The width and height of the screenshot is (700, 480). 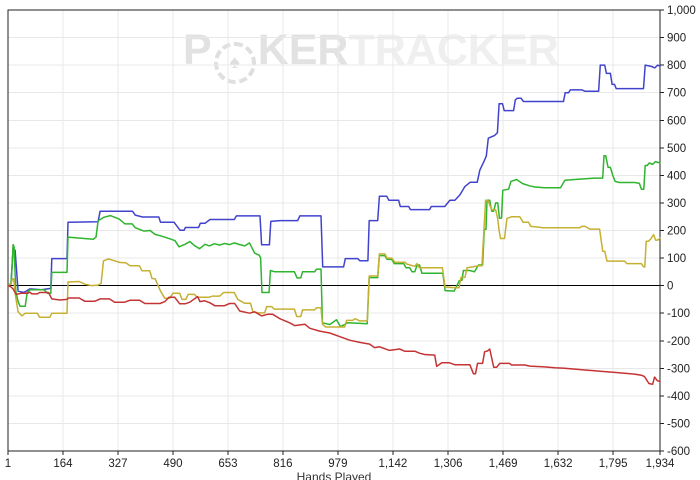 I want to click on y-tick-label: 200, so click(x=676, y=232).